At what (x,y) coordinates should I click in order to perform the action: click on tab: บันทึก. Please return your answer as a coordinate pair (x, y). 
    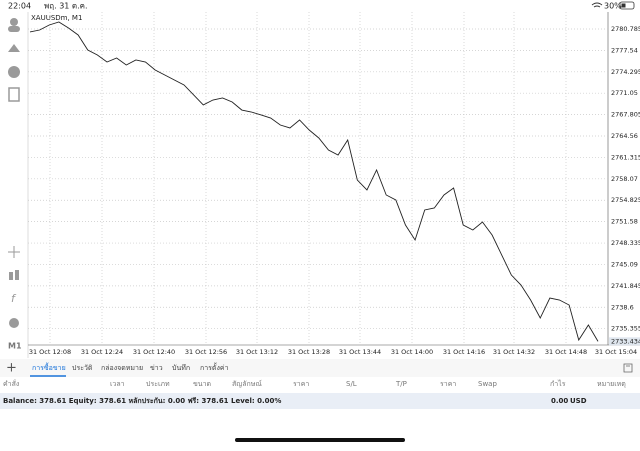
    Looking at the image, I should click on (181, 367).